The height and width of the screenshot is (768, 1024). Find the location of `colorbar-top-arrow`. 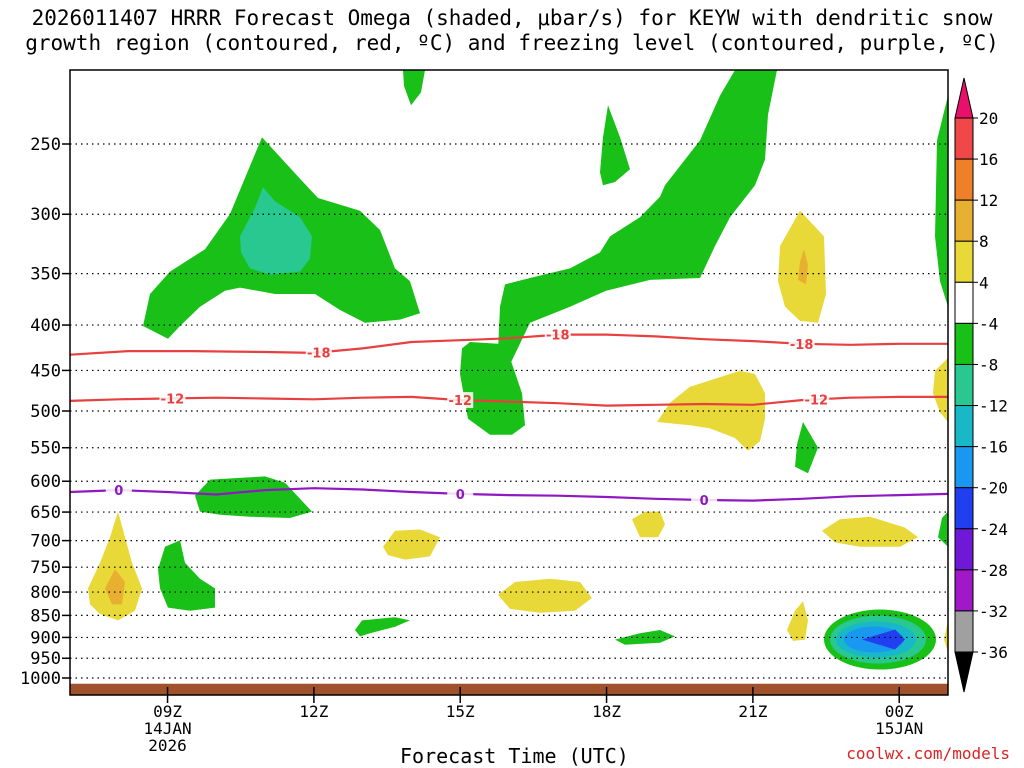

colorbar-top-arrow is located at coordinates (964, 98).